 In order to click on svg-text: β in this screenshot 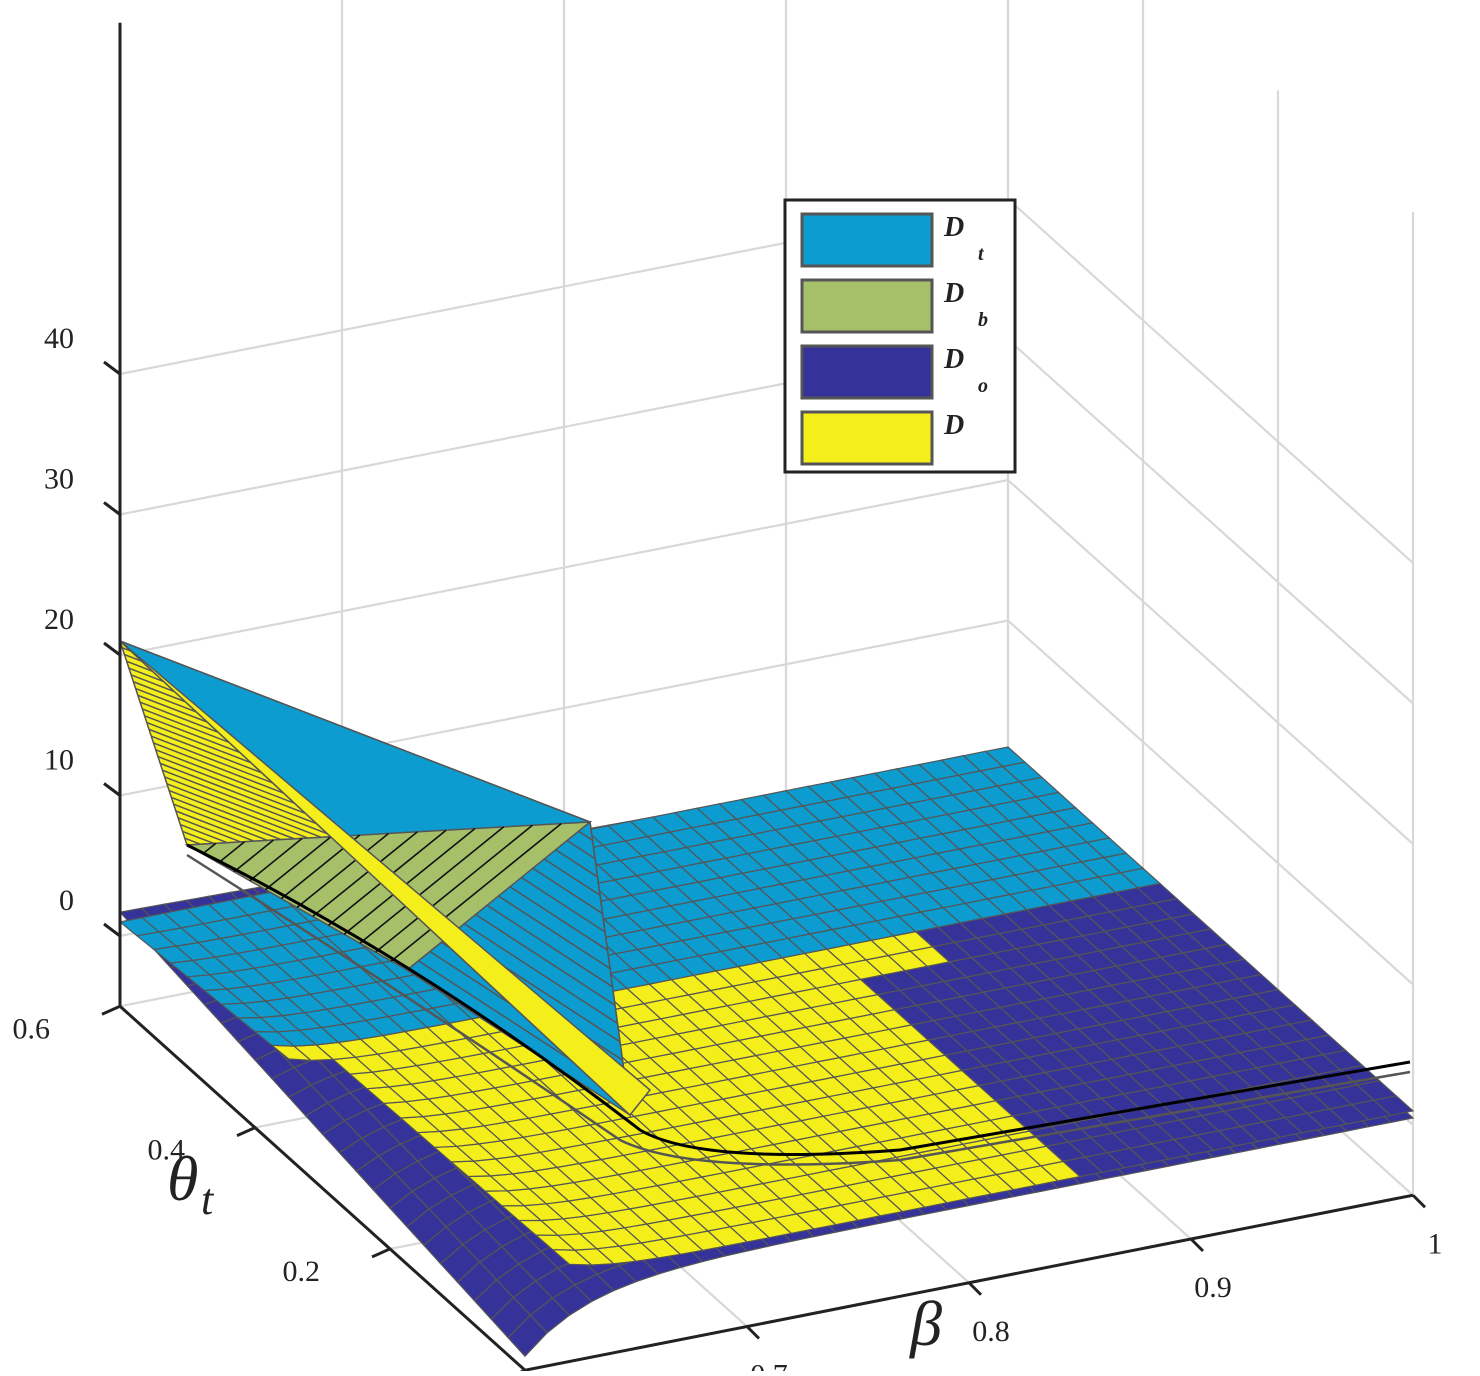, I will do `click(925, 1323)`.